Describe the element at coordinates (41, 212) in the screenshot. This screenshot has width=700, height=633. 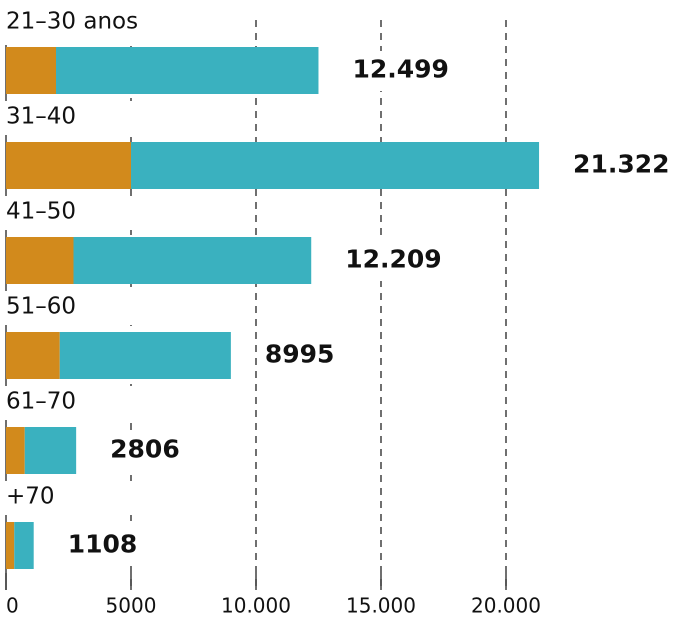
I see `category-label: 41–50` at that location.